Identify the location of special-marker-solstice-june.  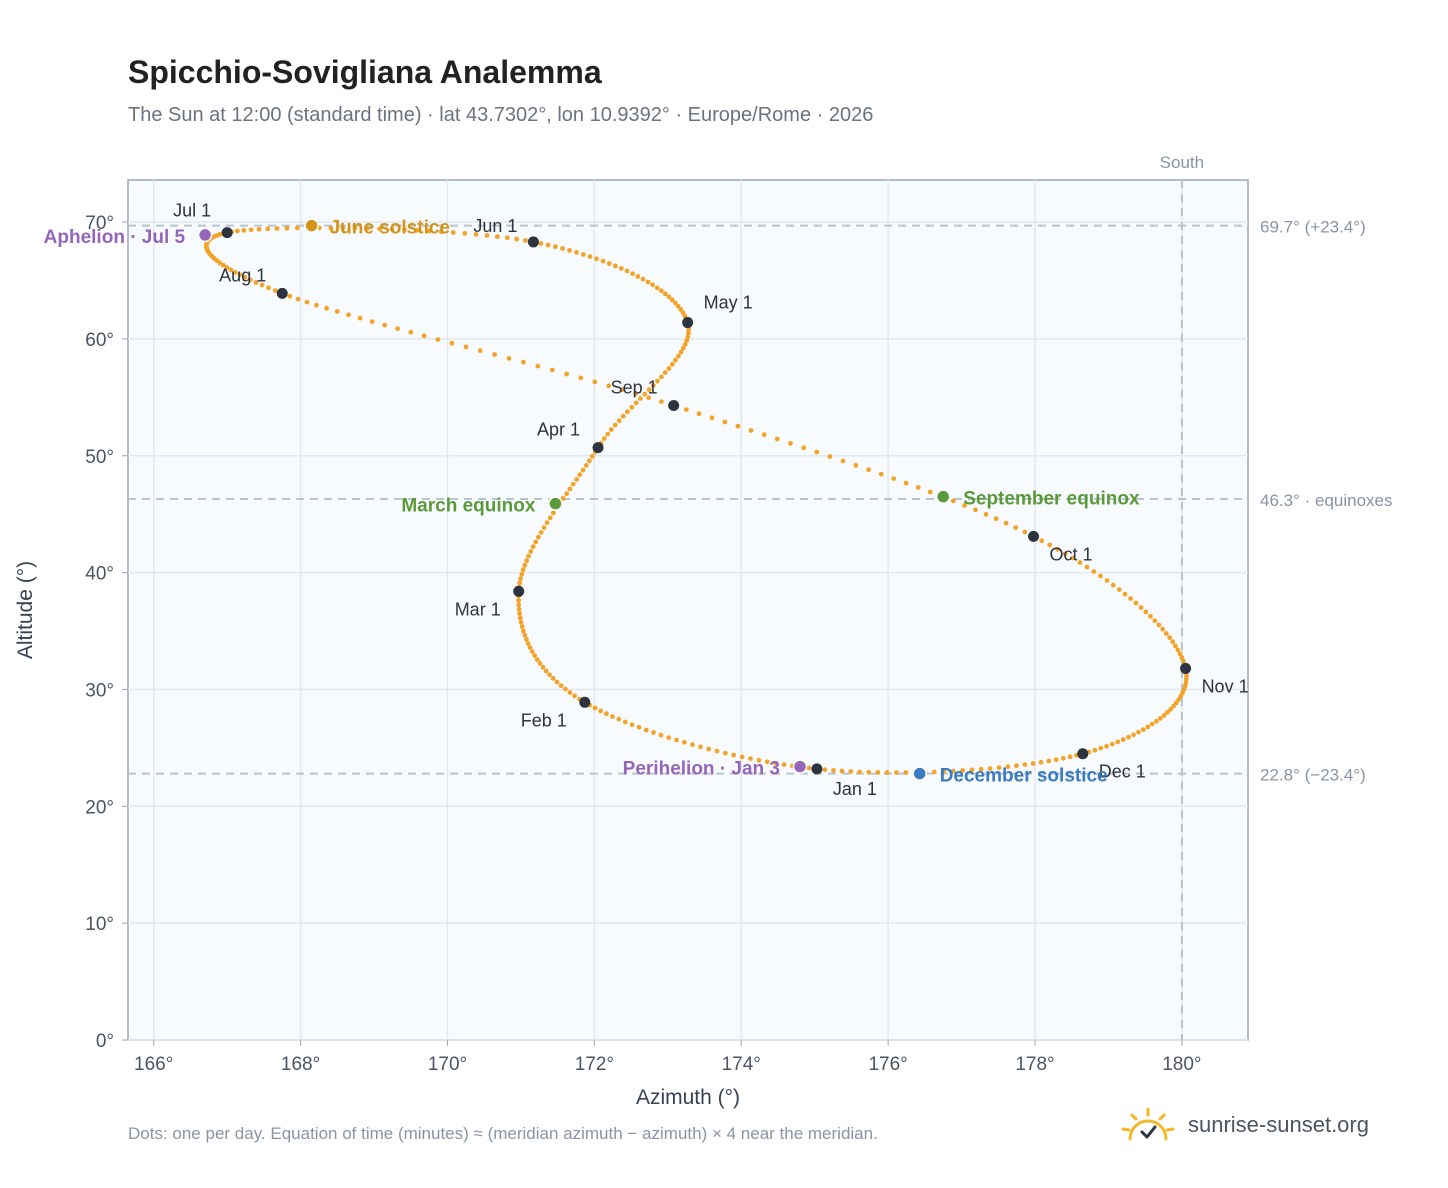
(311, 225).